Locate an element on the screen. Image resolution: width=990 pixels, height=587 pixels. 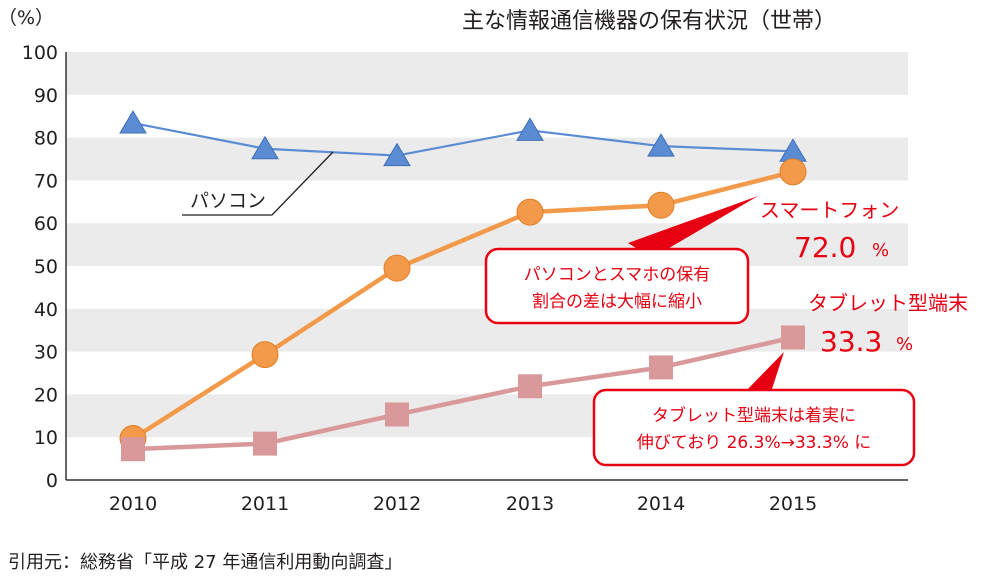
x-tick-2013: 2013 is located at coordinates (530, 504).